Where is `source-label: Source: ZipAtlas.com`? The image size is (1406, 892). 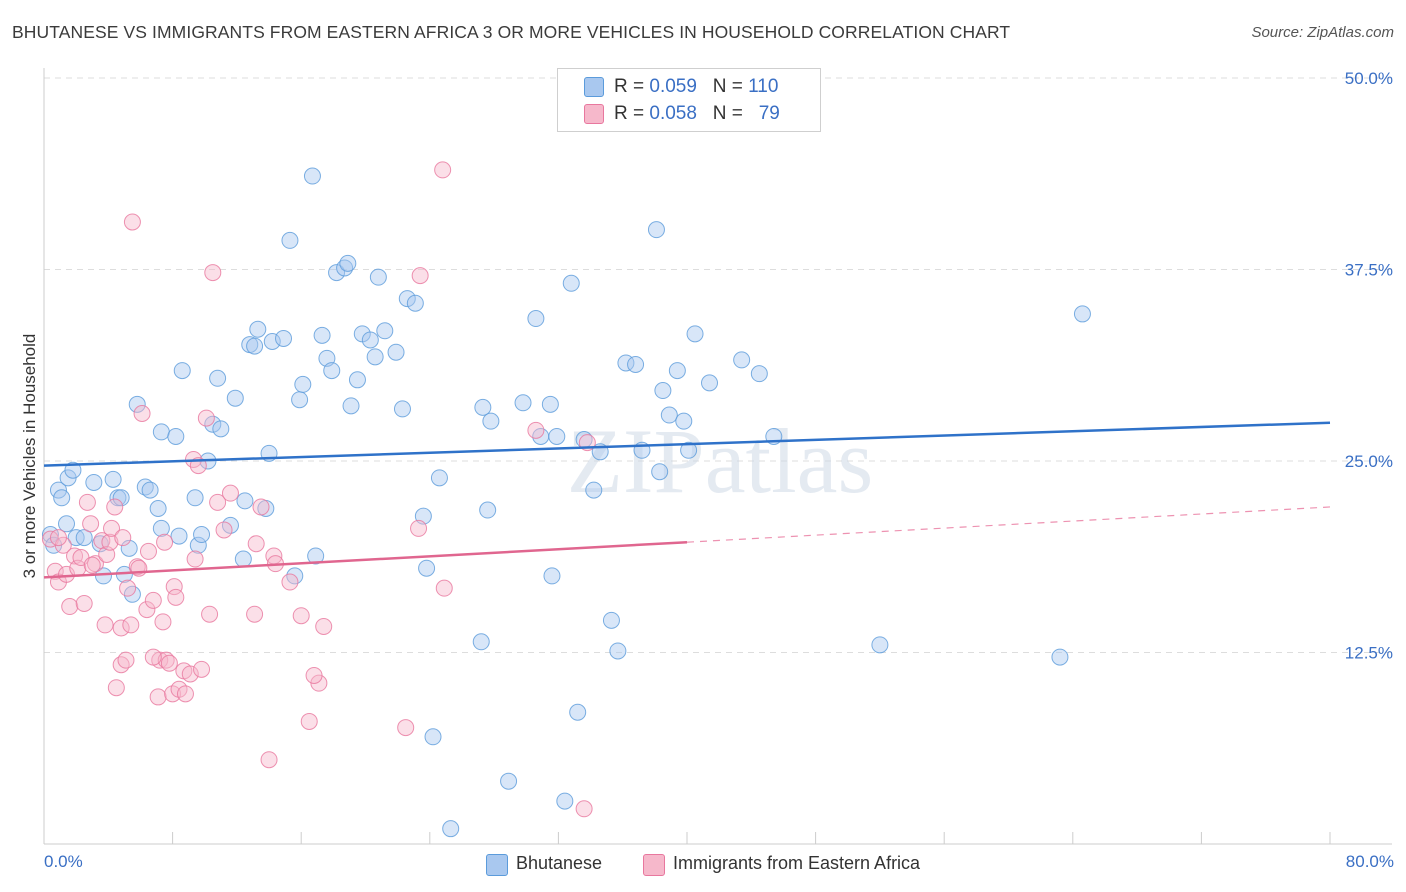 source-label: Source: ZipAtlas.com is located at coordinates (1322, 32).